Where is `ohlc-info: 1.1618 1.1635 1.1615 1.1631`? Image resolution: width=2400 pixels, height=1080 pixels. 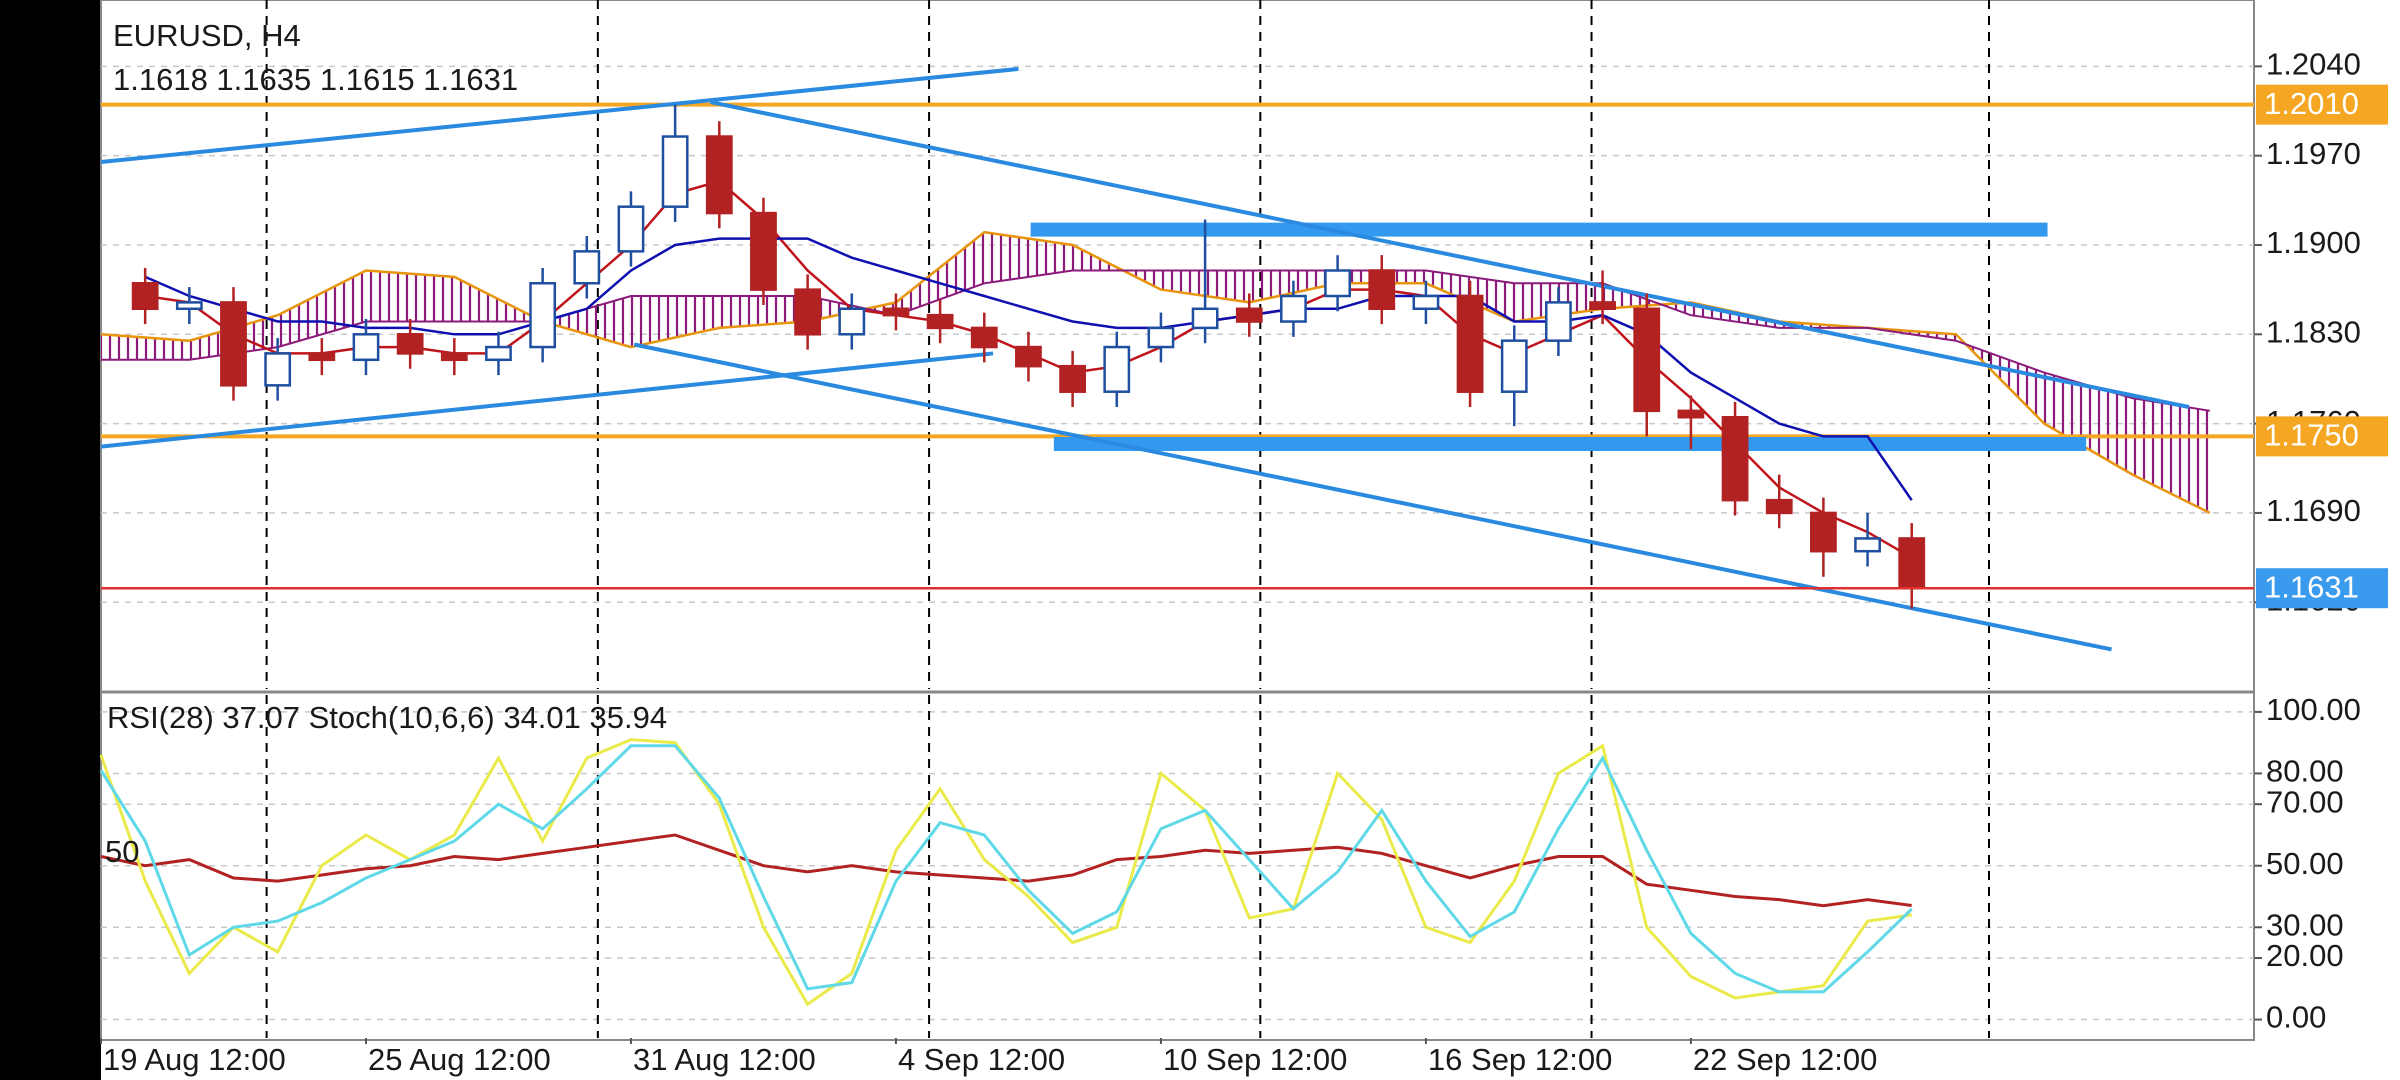
ohlc-info: 1.1618 1.1635 1.1615 1.1631 is located at coordinates (315, 79).